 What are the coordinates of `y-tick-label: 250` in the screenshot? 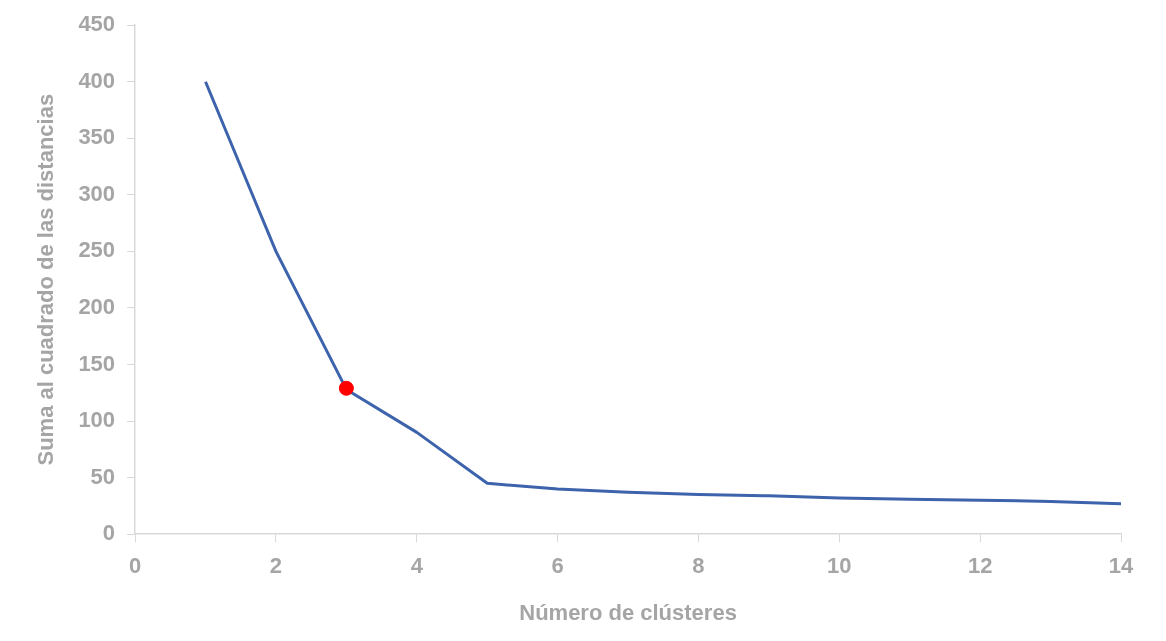 It's located at (97, 250).